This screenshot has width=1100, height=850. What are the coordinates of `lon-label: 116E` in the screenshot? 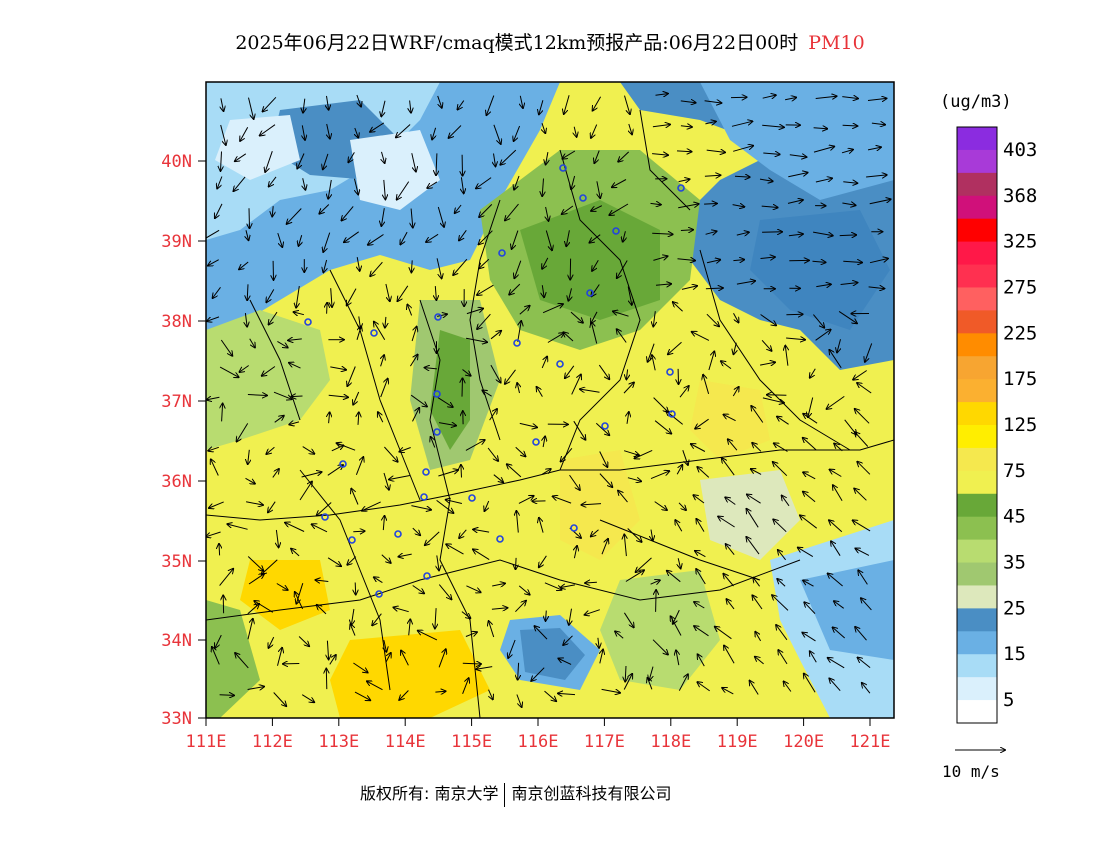 It's located at (538, 742).